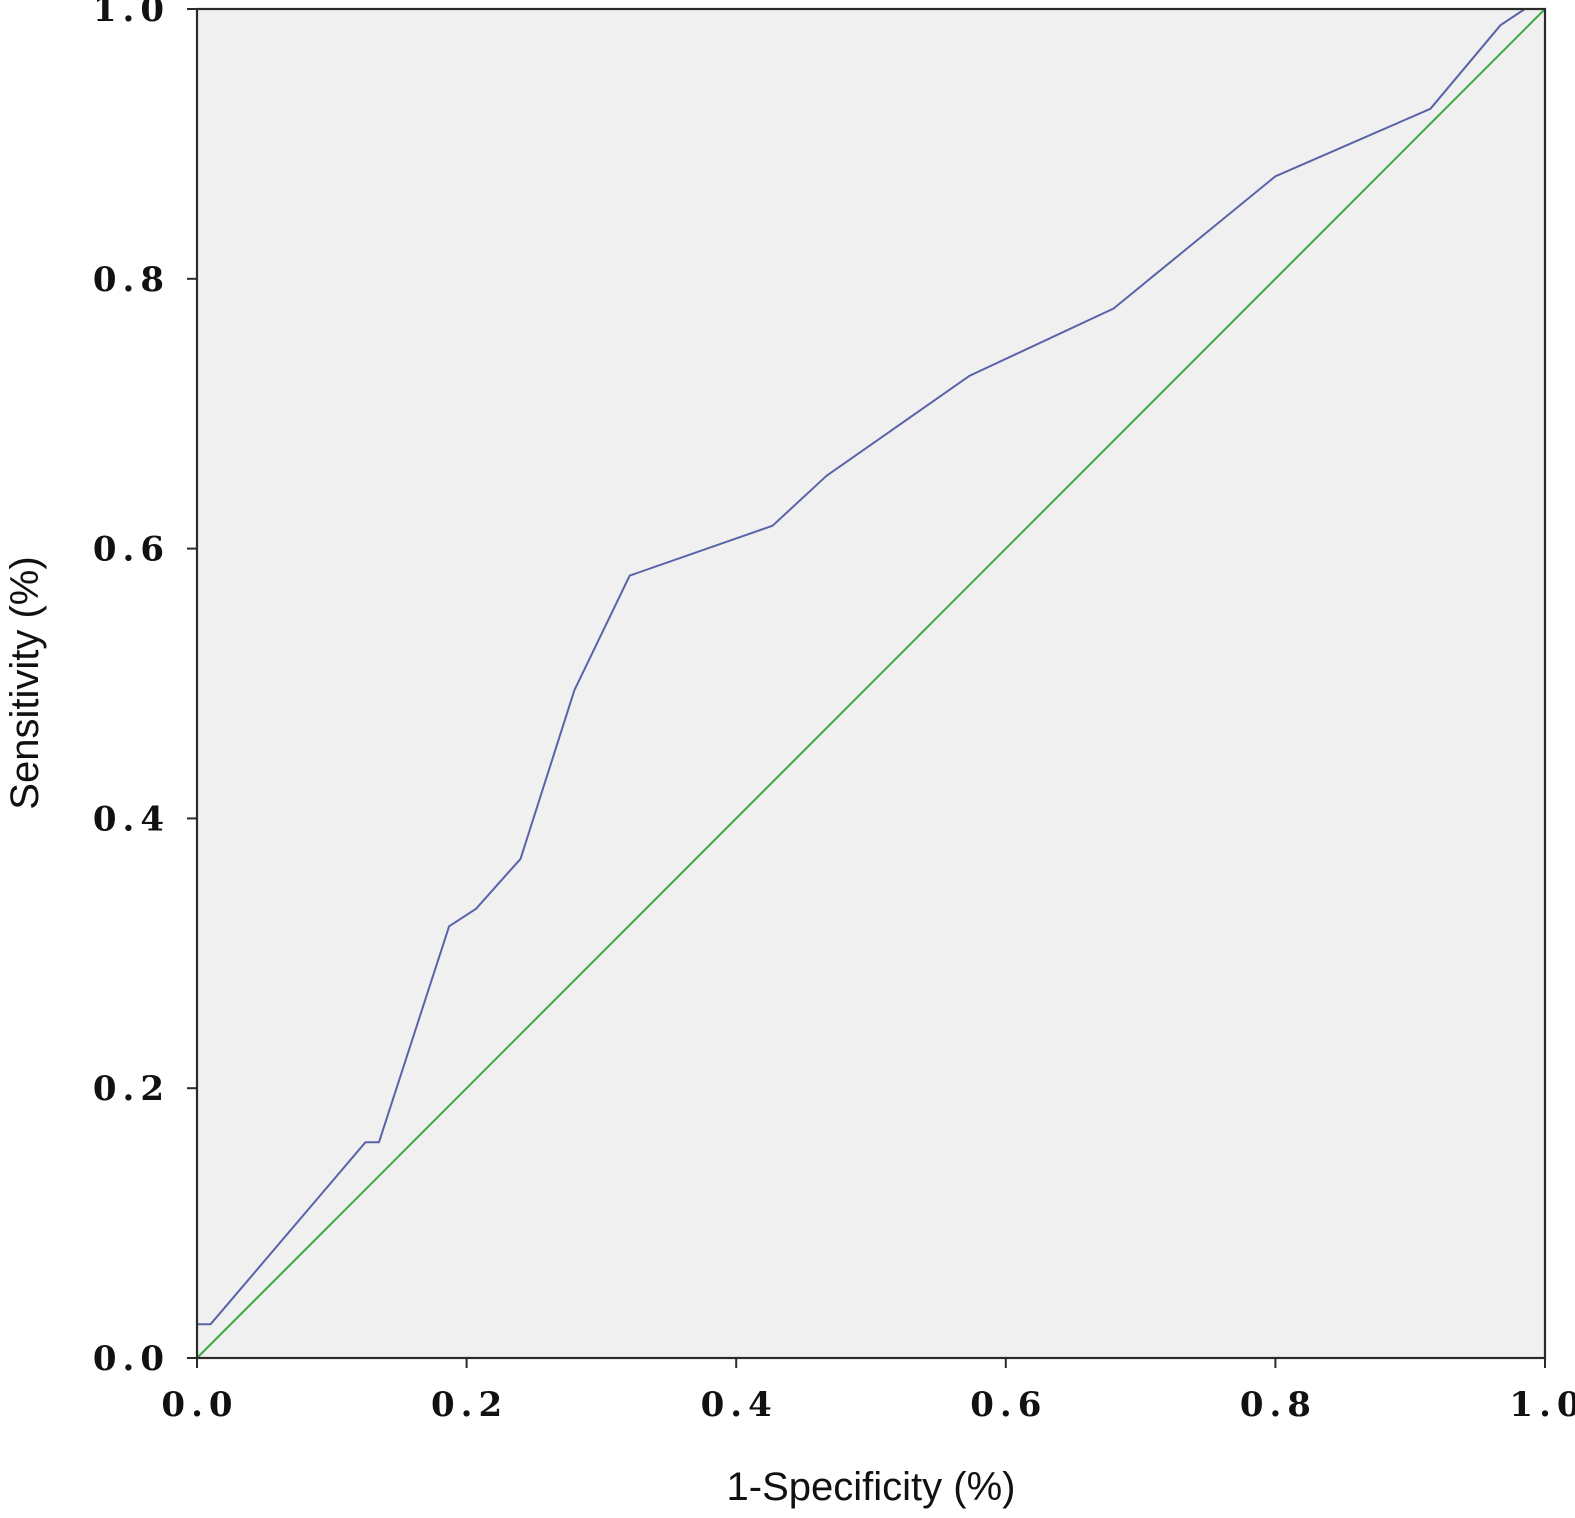  I want to click on x-tick-label: 0.8, so click(1278, 1405).